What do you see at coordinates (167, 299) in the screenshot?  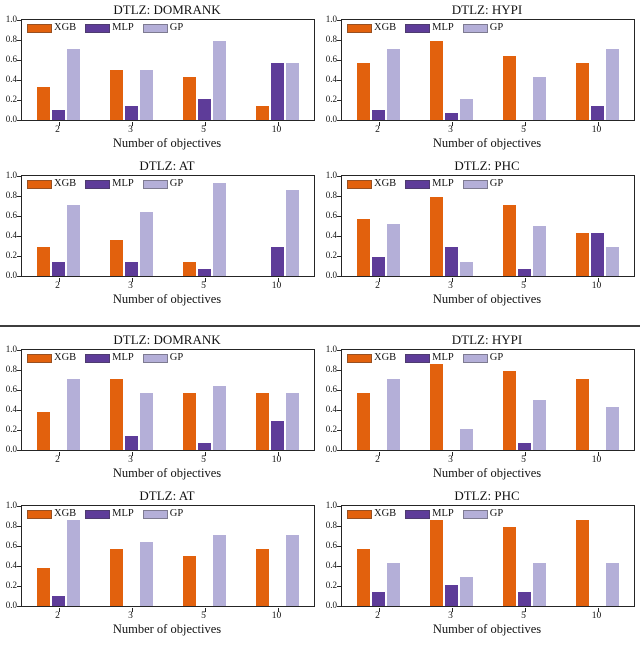 I see `x-axis-label: Number of objectives` at bounding box center [167, 299].